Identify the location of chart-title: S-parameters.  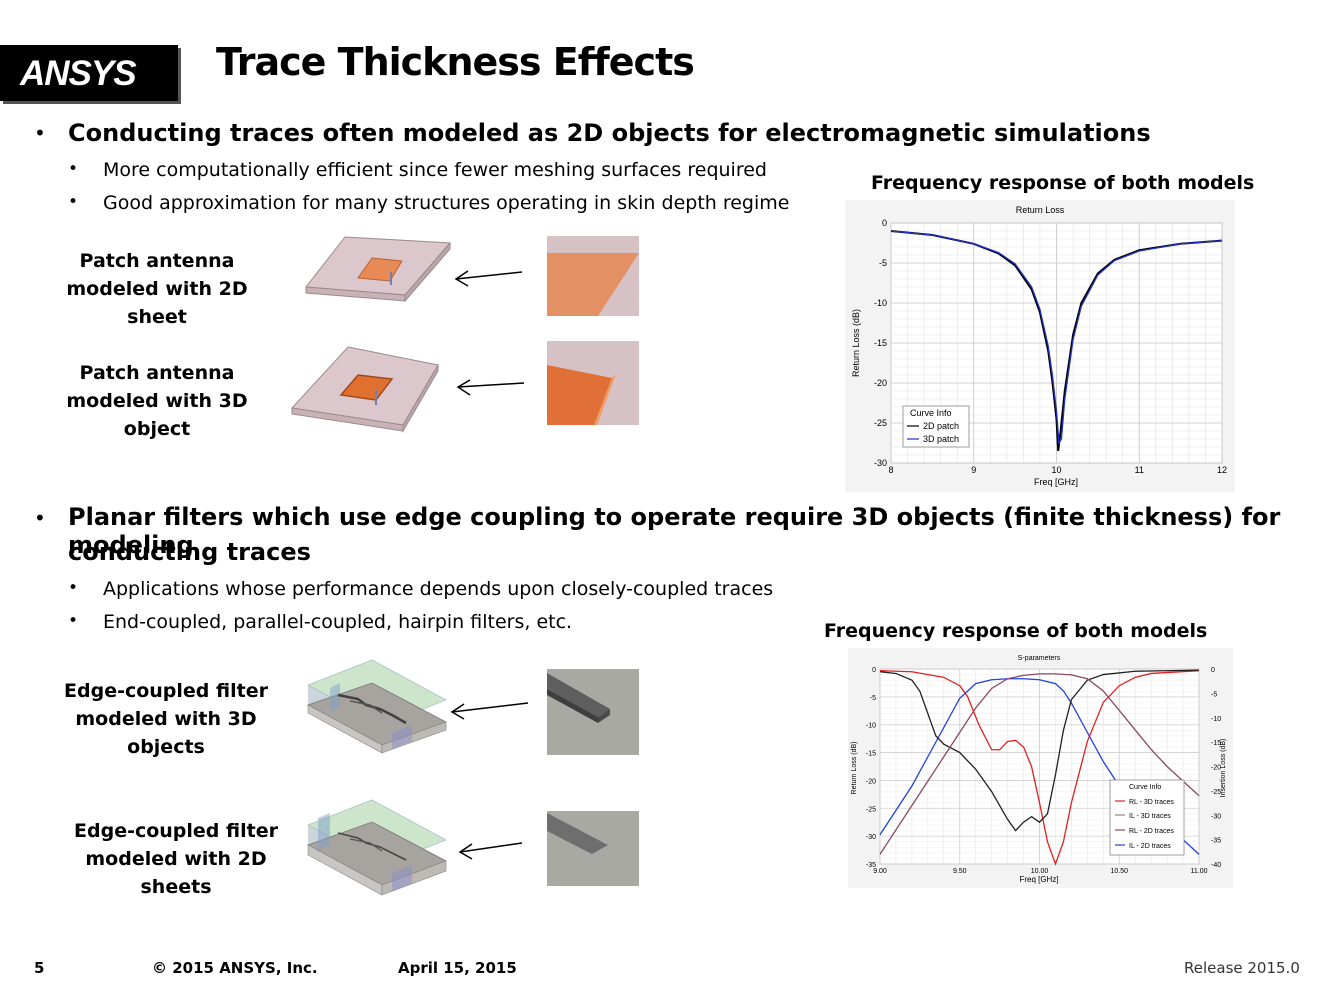
(1039, 658).